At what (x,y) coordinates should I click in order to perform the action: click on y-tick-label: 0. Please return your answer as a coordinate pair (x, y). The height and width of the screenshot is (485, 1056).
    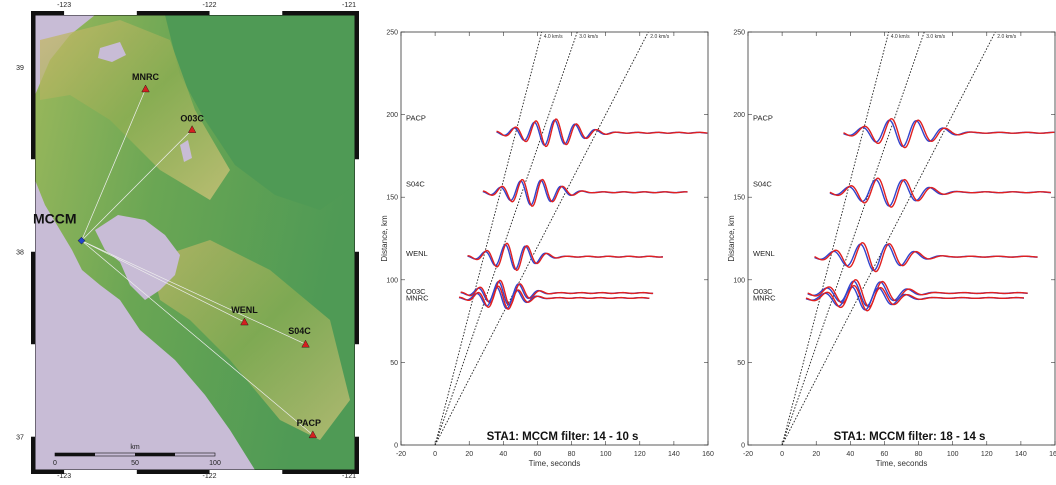
    Looking at the image, I should click on (396, 446).